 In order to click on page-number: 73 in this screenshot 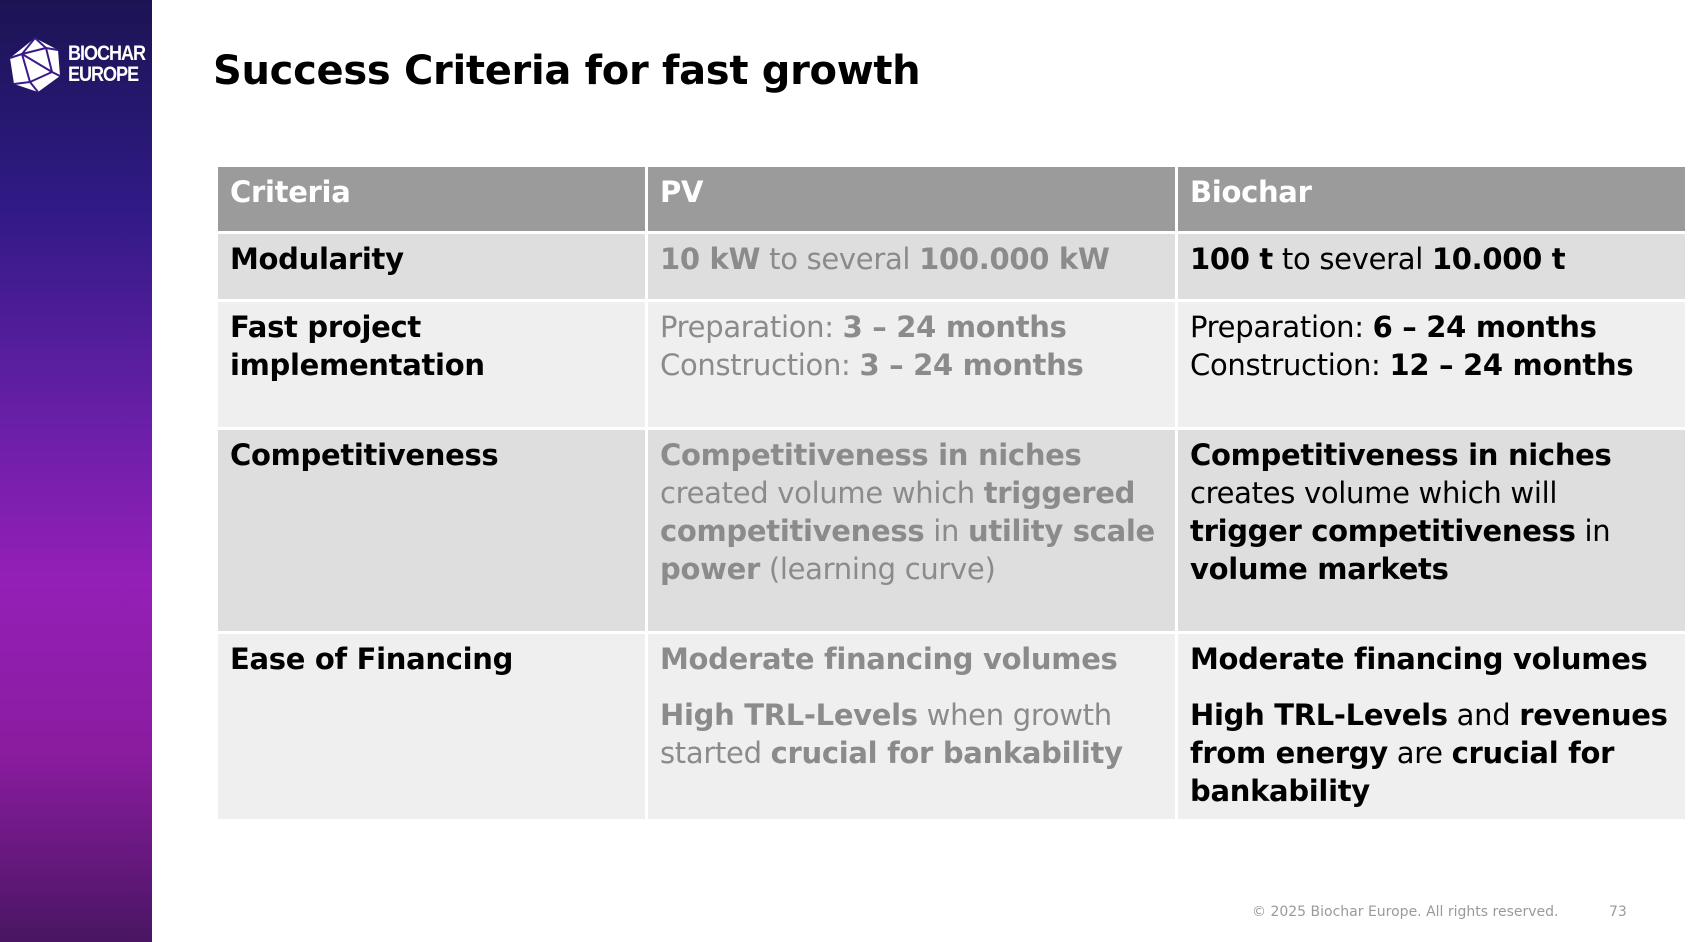, I will do `click(1618, 912)`.